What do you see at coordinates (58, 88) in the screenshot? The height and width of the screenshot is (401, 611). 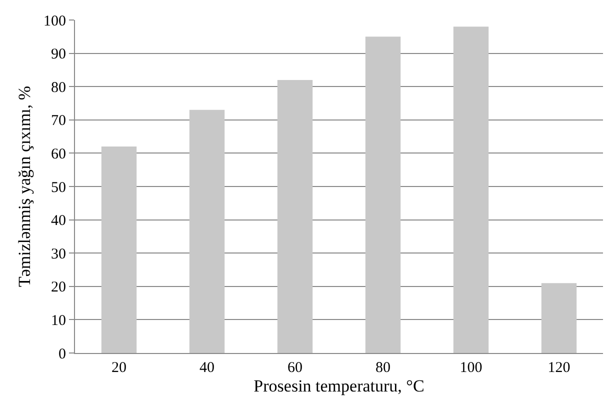 I see `y-tick-label: 80` at bounding box center [58, 88].